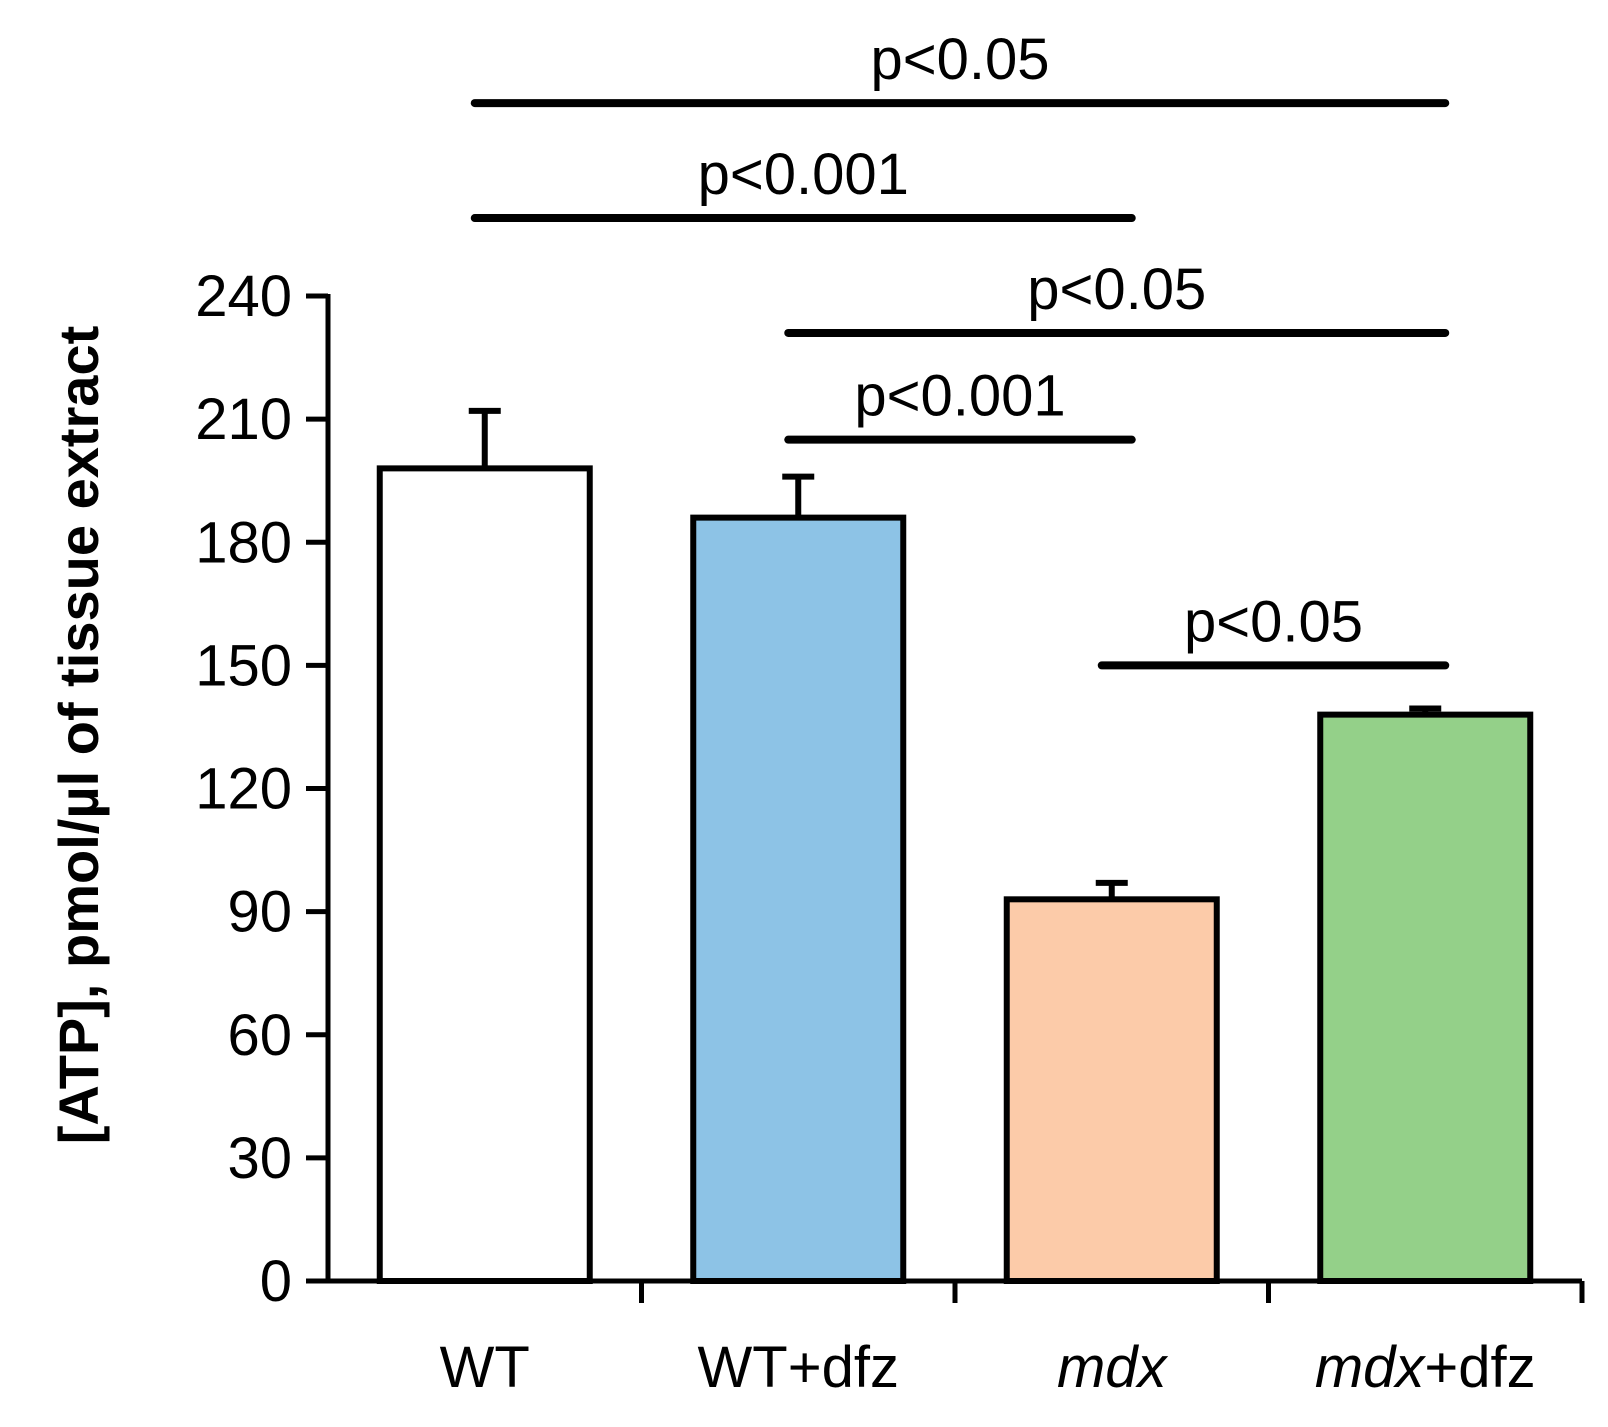 The width and height of the screenshot is (1608, 1427). Describe the element at coordinates (988, 1367) in the screenshot. I see `category-labels: WT WT+dfz mdx mdx+dfz` at that location.